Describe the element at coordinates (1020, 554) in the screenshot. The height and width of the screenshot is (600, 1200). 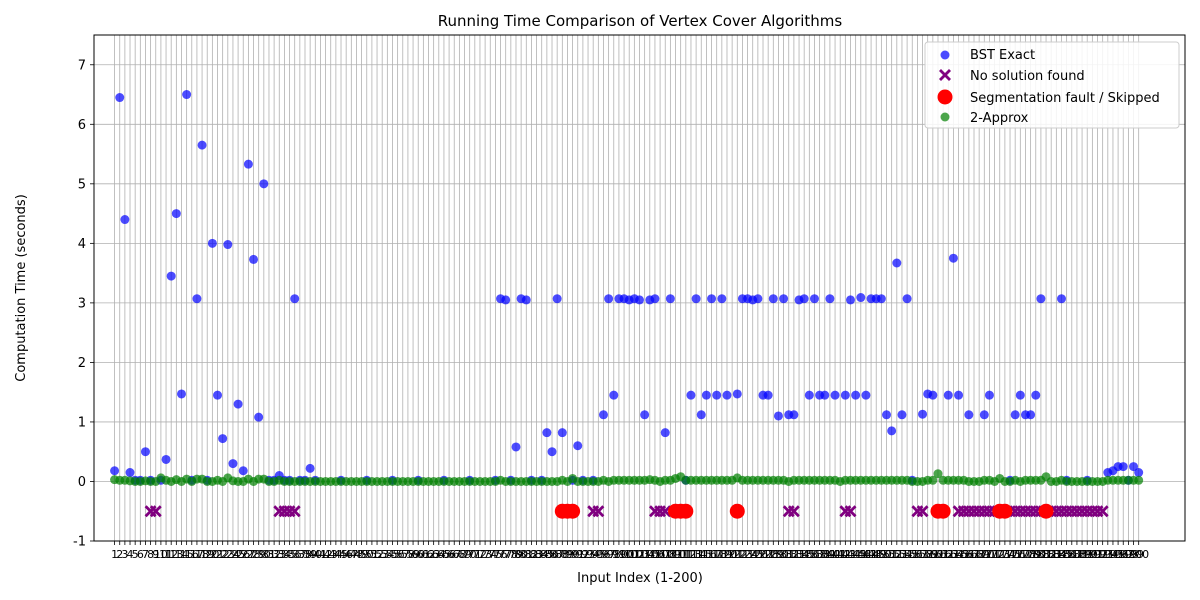
I see `x-tick-label: 177` at that location.